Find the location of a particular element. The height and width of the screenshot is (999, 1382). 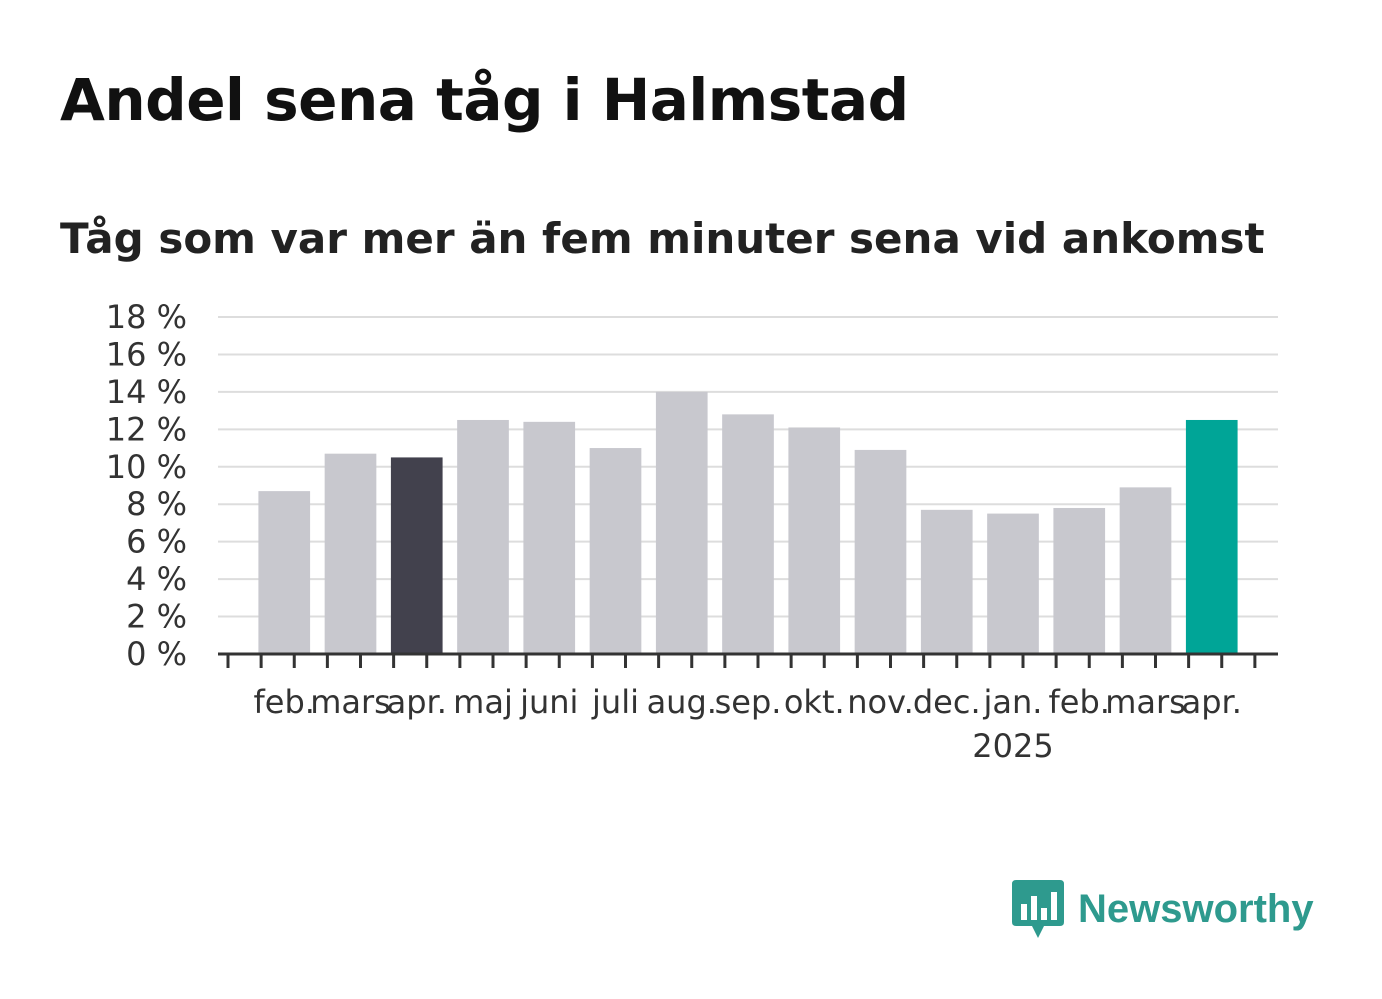

y-tick-label: 6 % is located at coordinates (156, 542).